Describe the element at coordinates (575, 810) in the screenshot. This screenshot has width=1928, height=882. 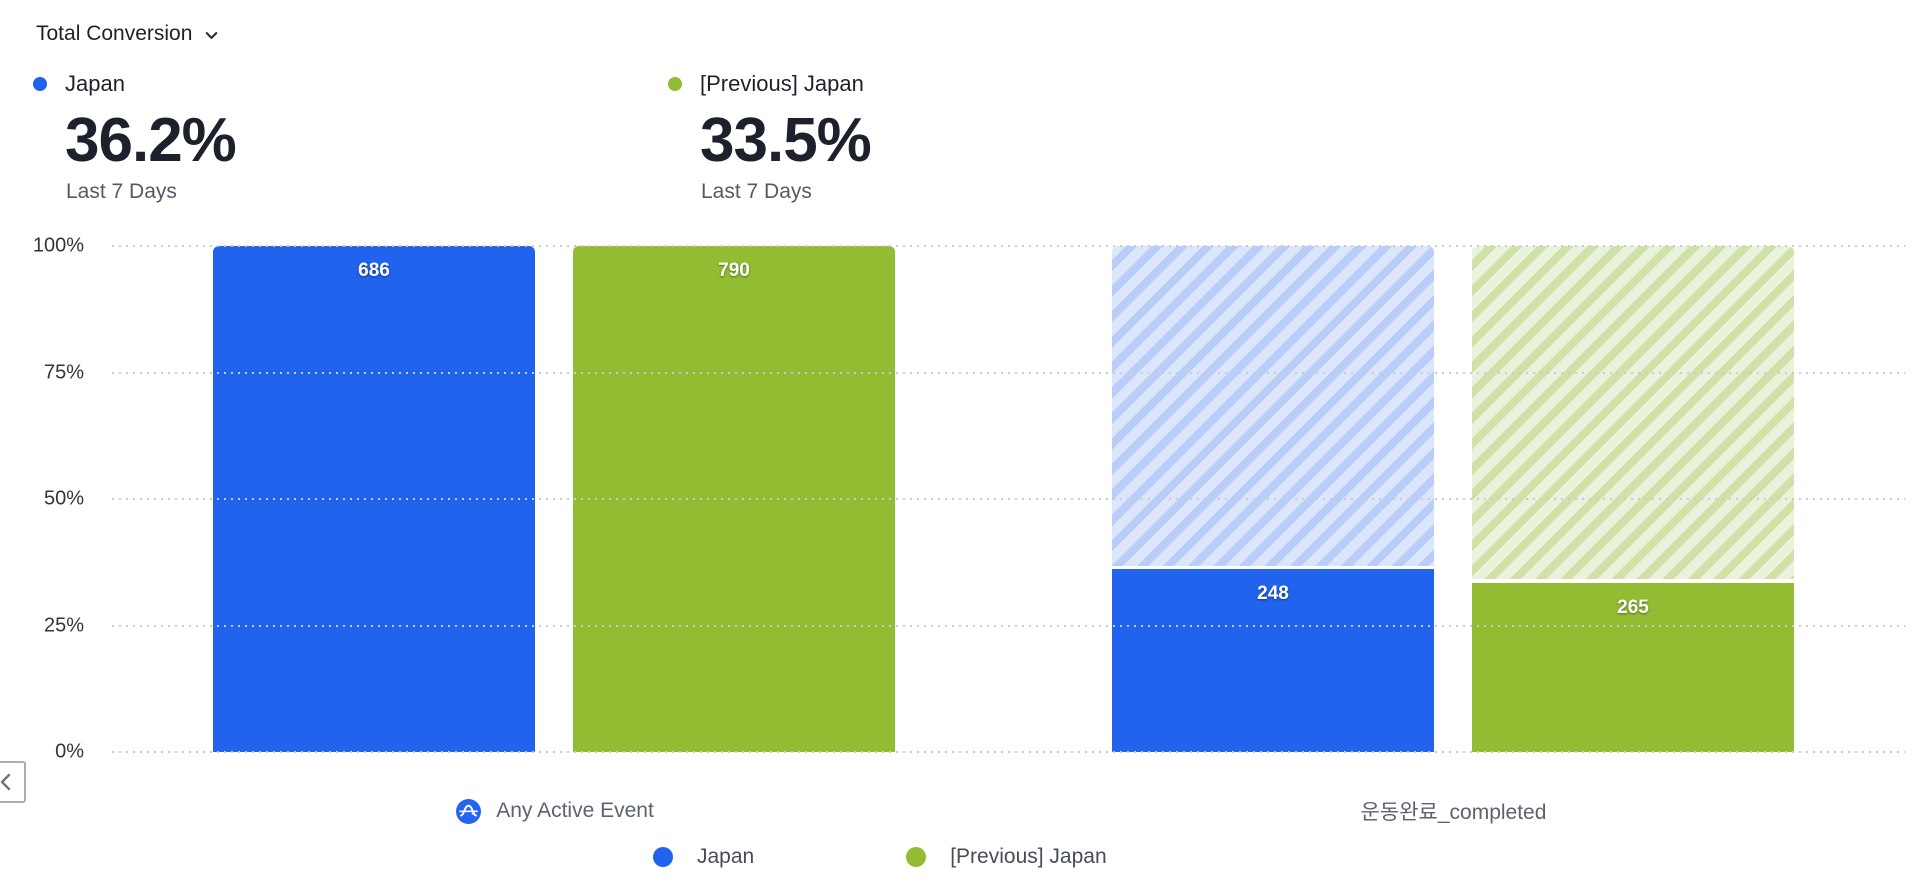
I see `x-axis-label-text: Any Active Event` at that location.